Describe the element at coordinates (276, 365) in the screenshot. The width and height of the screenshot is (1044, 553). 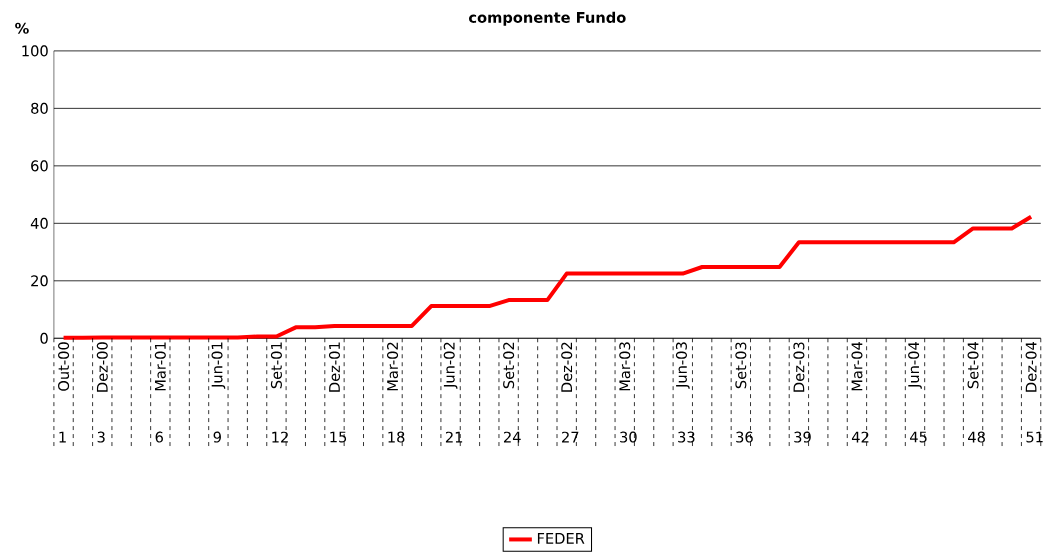
I see `x-tick-label: Set-01` at that location.